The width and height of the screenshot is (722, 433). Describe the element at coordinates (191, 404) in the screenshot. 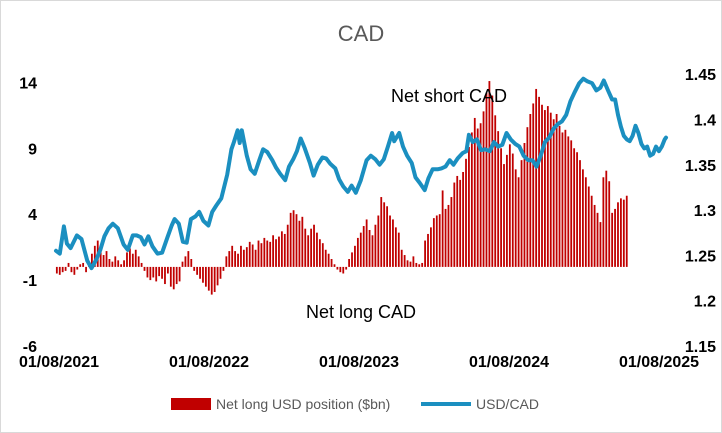

I see `legend-bar-swatch` at that location.